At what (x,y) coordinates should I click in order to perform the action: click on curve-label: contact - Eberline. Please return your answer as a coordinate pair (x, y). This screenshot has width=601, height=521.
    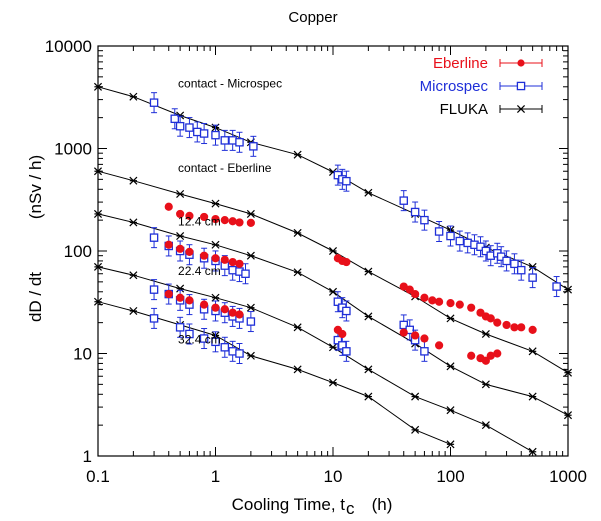
    Looking at the image, I should click on (225, 168).